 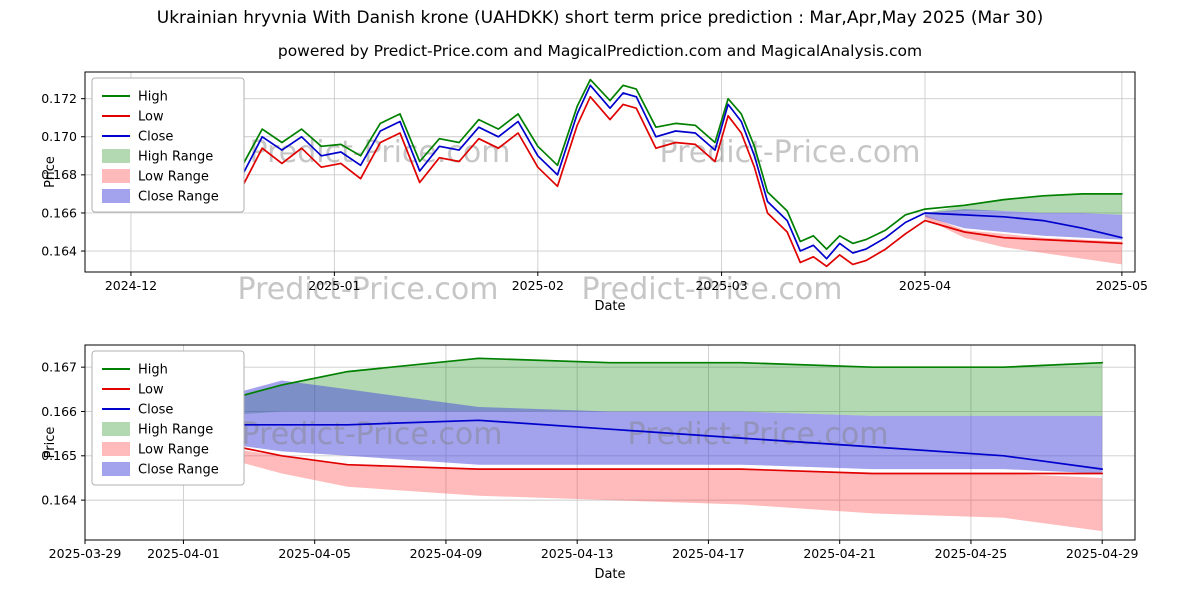 I want to click on y-tick-label: 0.165, so click(x=59, y=455).